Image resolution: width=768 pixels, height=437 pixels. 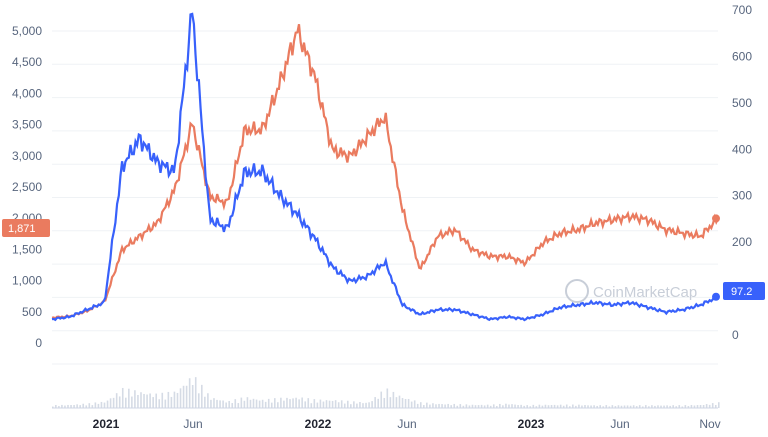 What do you see at coordinates (531, 424) in the screenshot?
I see `x-tick-label: 2023` at bounding box center [531, 424].